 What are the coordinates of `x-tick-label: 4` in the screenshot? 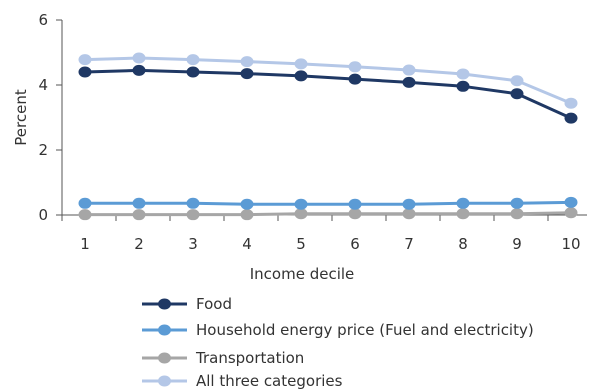 It's located at (247, 244).